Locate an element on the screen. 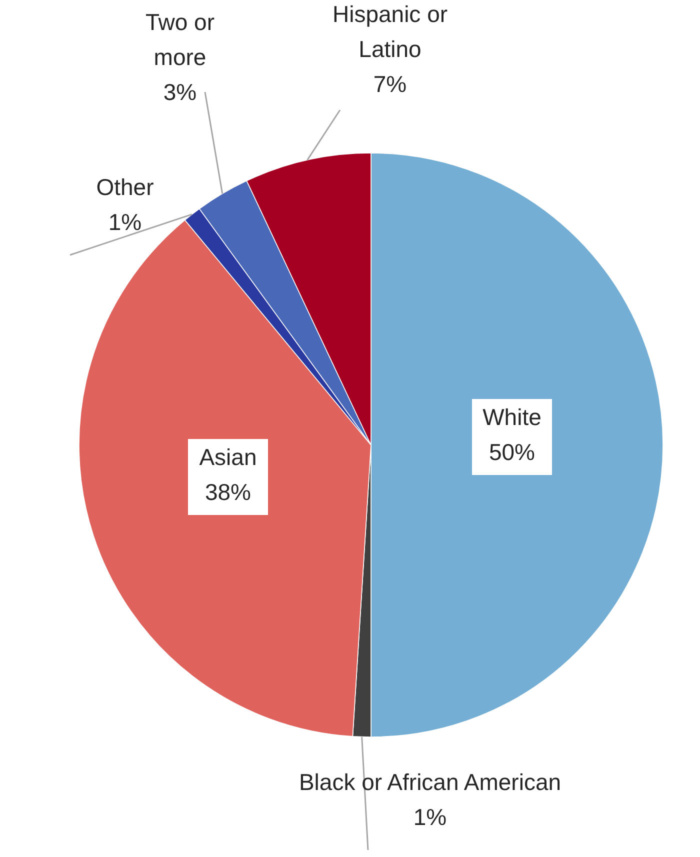 This screenshot has width=700, height=857. data-label: 7% is located at coordinates (390, 84).